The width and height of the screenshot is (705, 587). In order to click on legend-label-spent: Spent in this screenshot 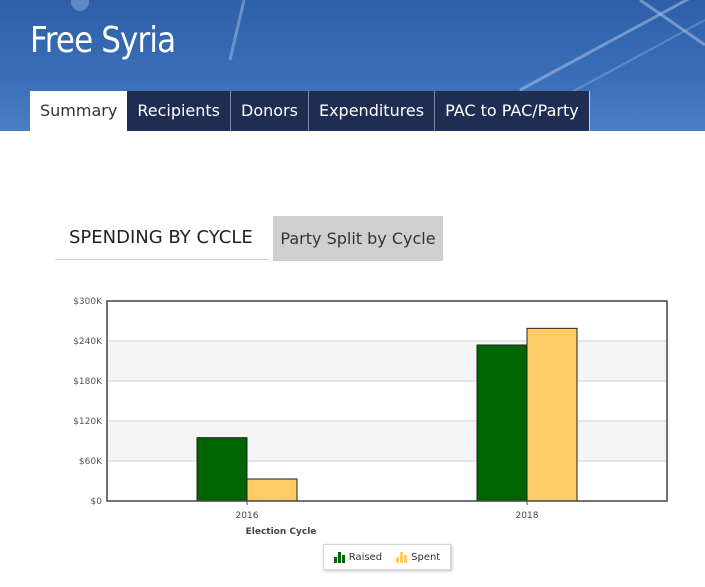, I will do `click(426, 557)`.